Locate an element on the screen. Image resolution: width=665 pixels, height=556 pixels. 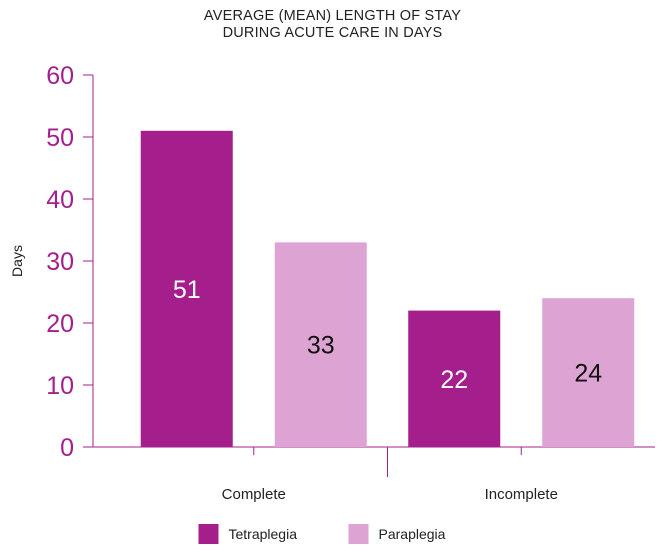
chart-title-line-2: DURING ACUTE CARE IN DAYS is located at coordinates (332, 33).